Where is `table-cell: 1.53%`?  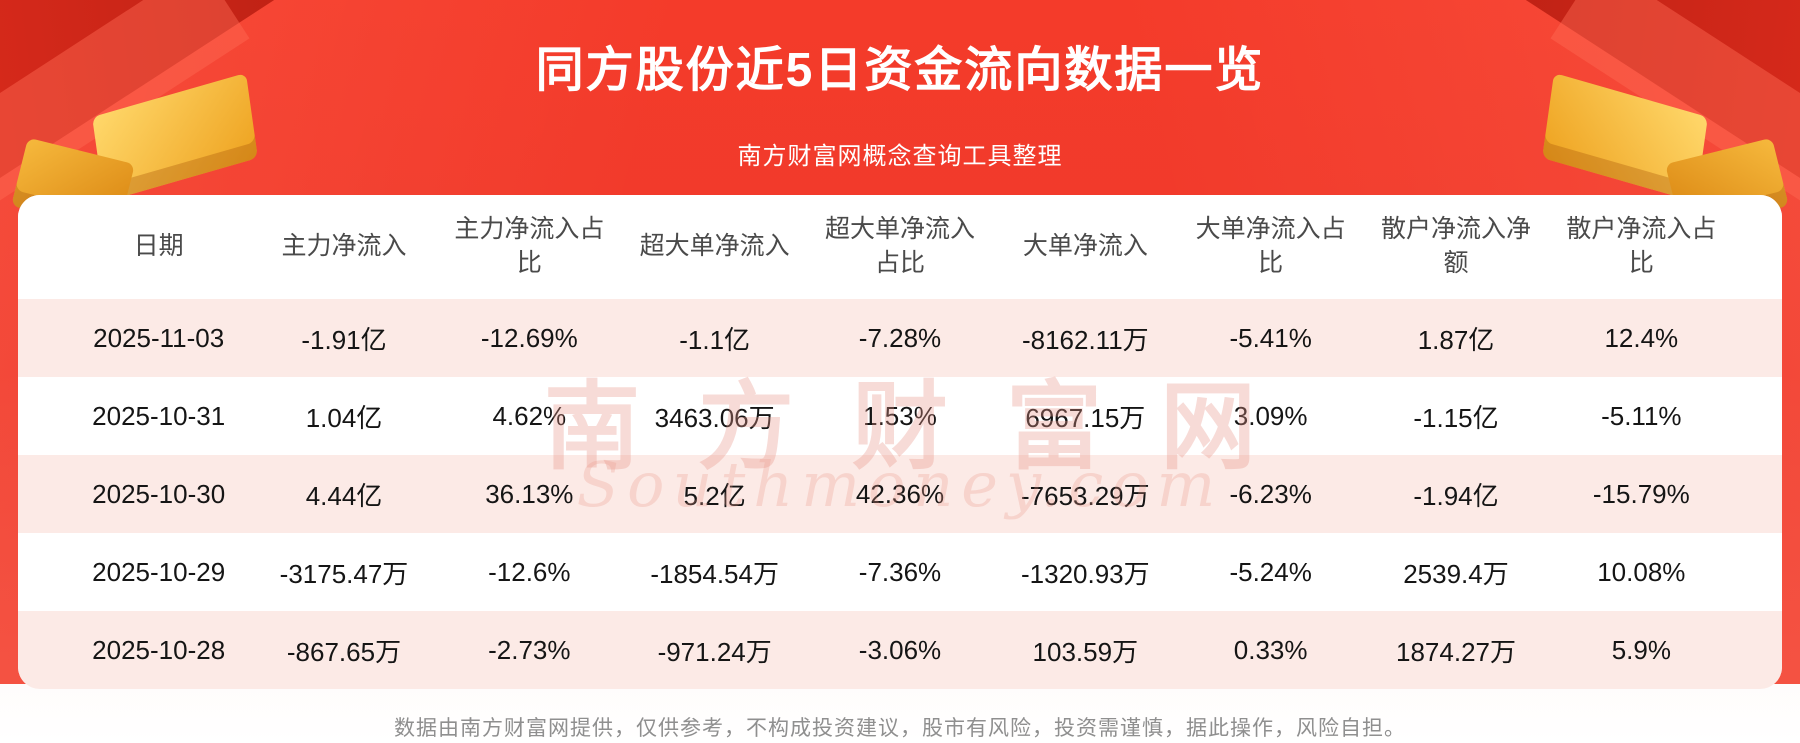
table-cell: 1.53% is located at coordinates (900, 415).